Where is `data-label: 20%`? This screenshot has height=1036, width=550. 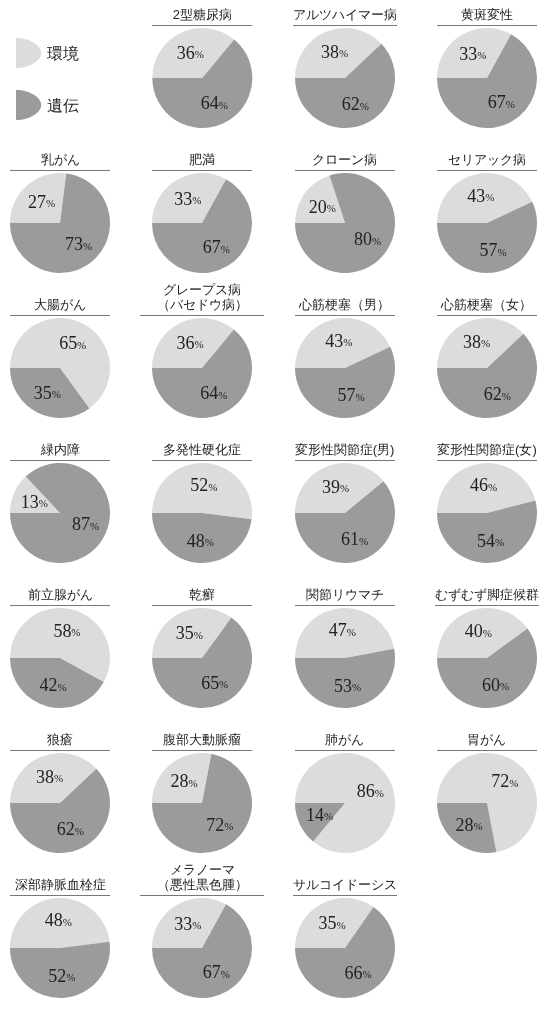 data-label: 20% is located at coordinates (322, 206).